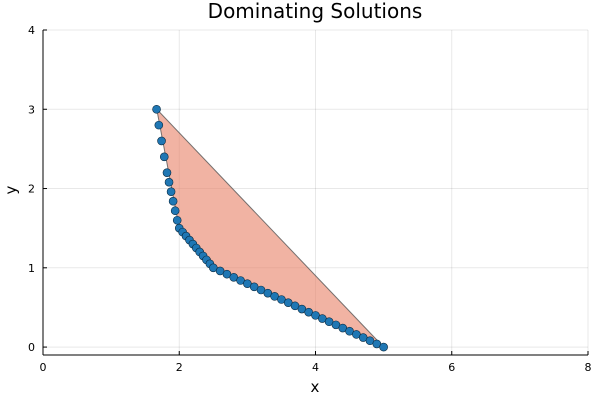 Image resolution: width=600 pixels, height=400 pixels. I want to click on chart-title: Dominating Solutions, so click(315, 11).